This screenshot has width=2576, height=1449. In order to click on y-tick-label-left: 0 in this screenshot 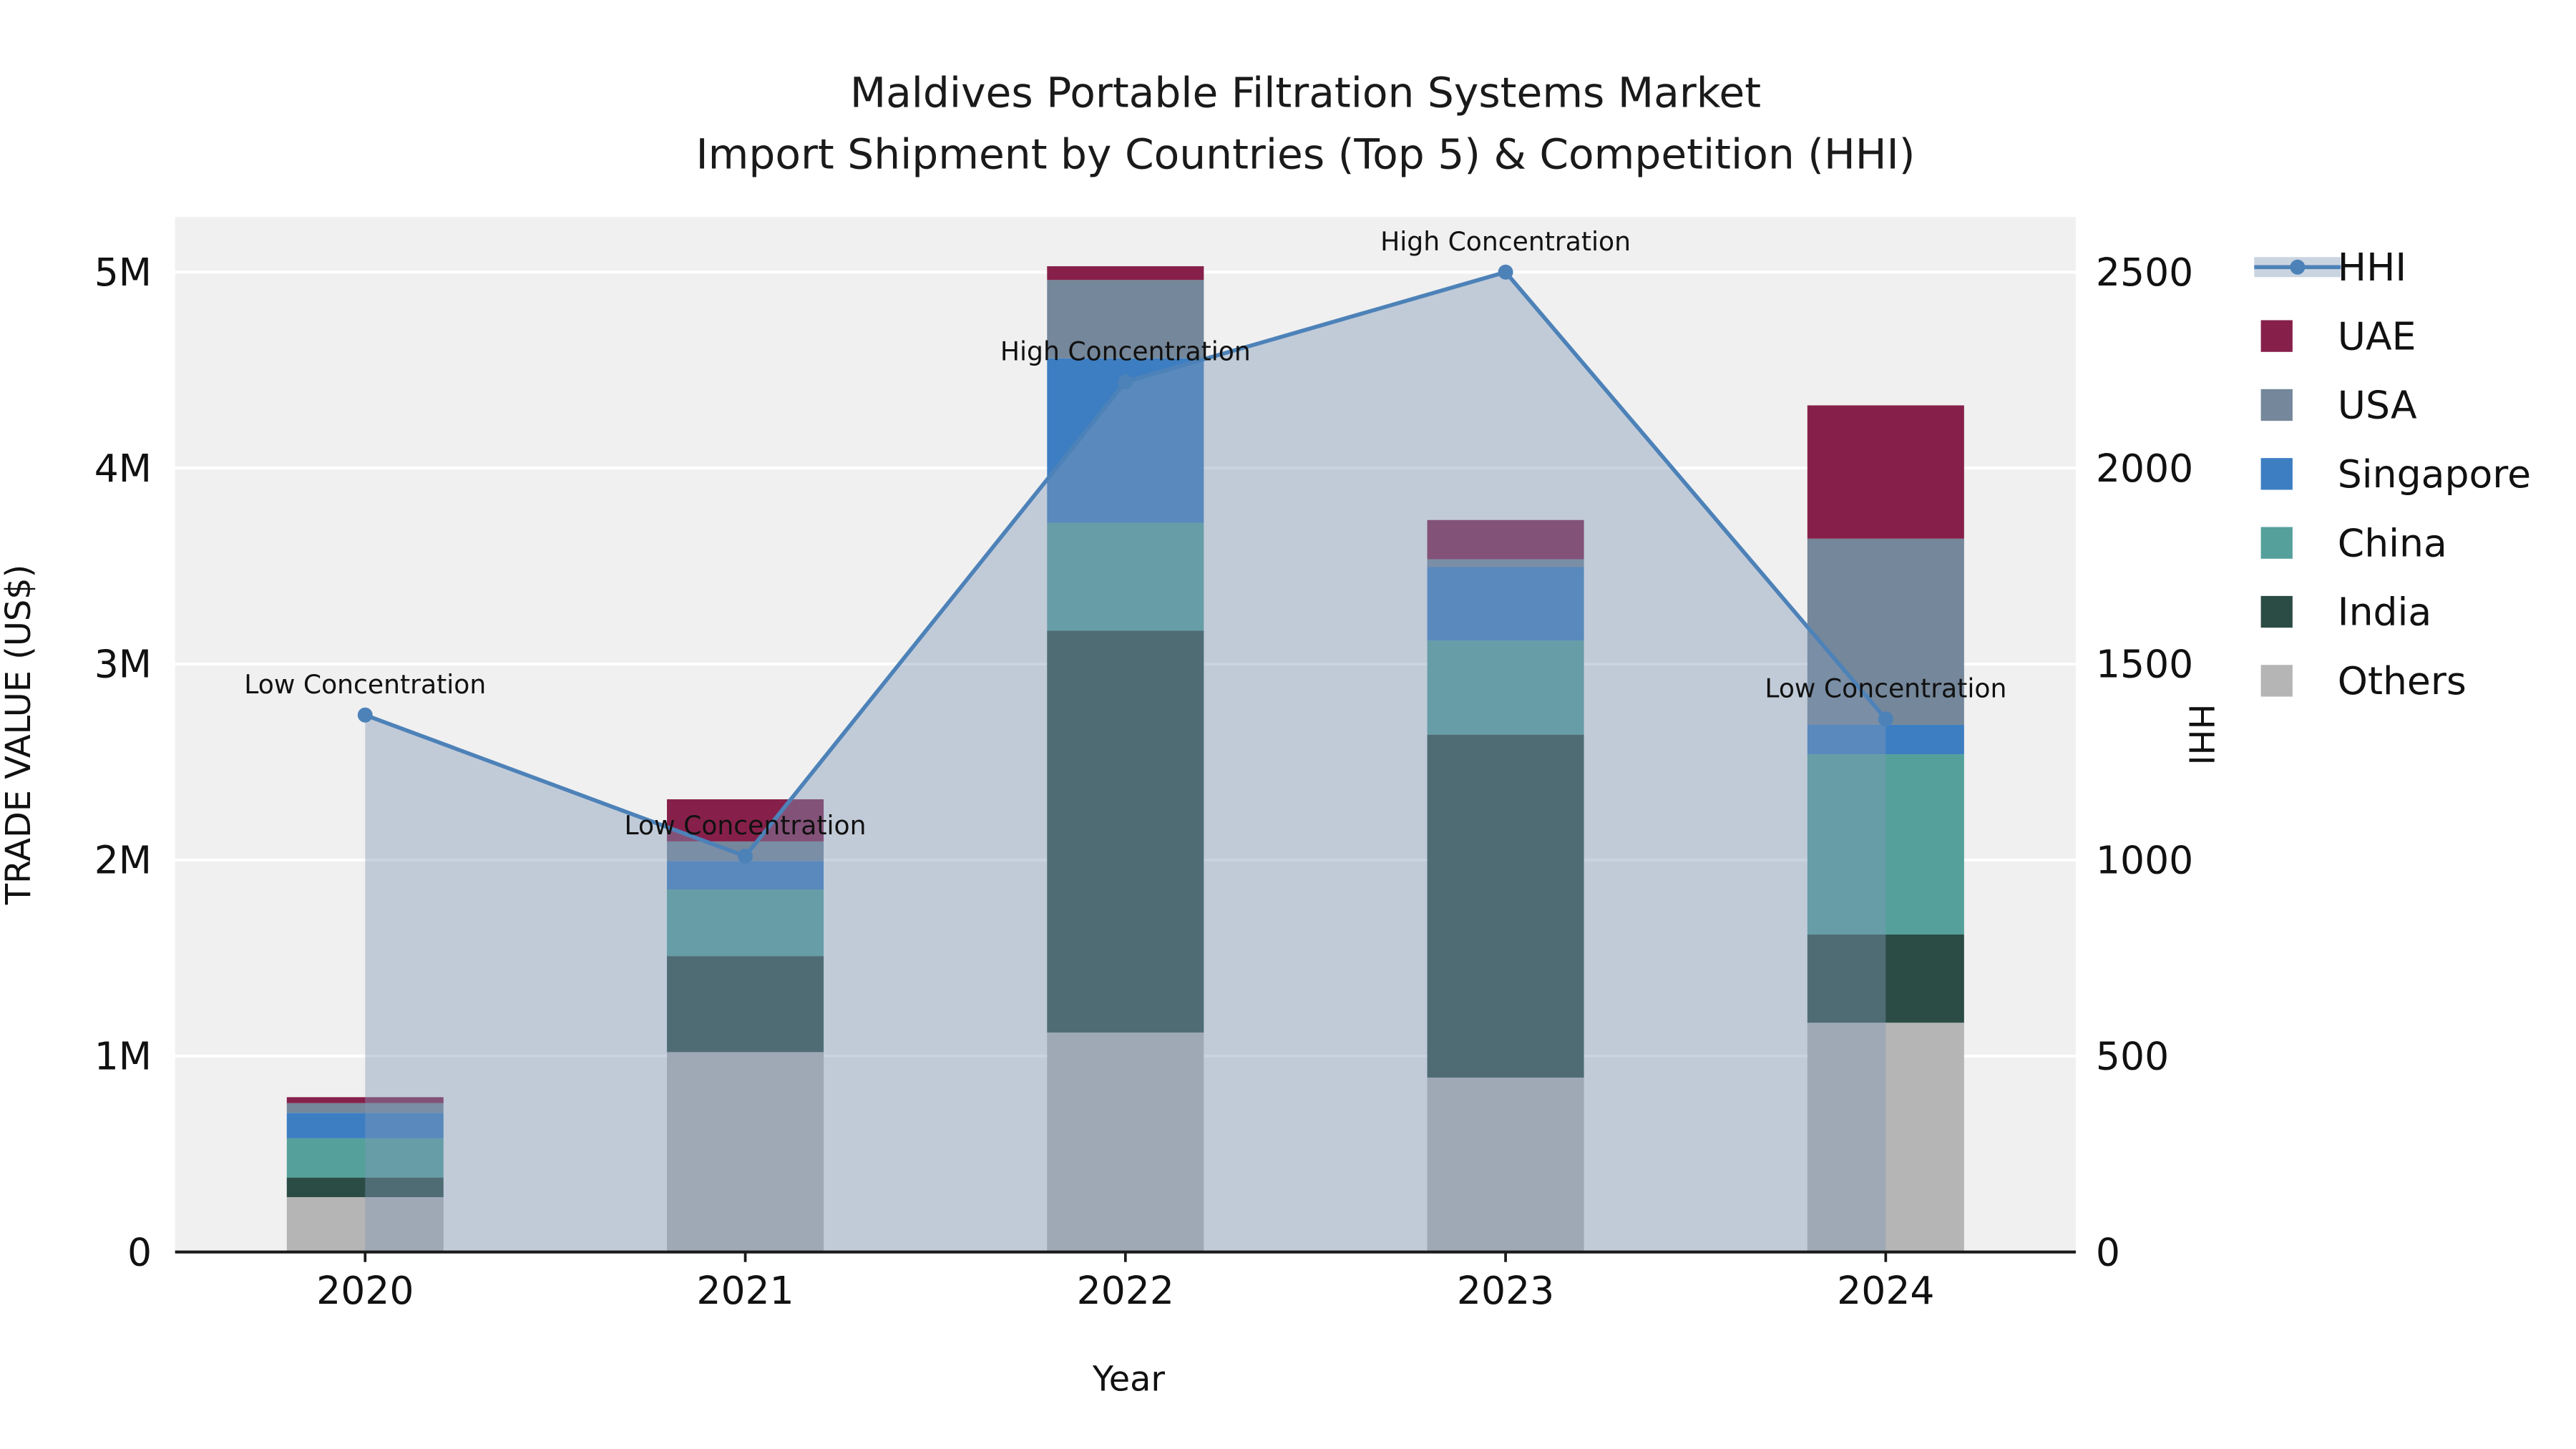, I will do `click(139, 1251)`.